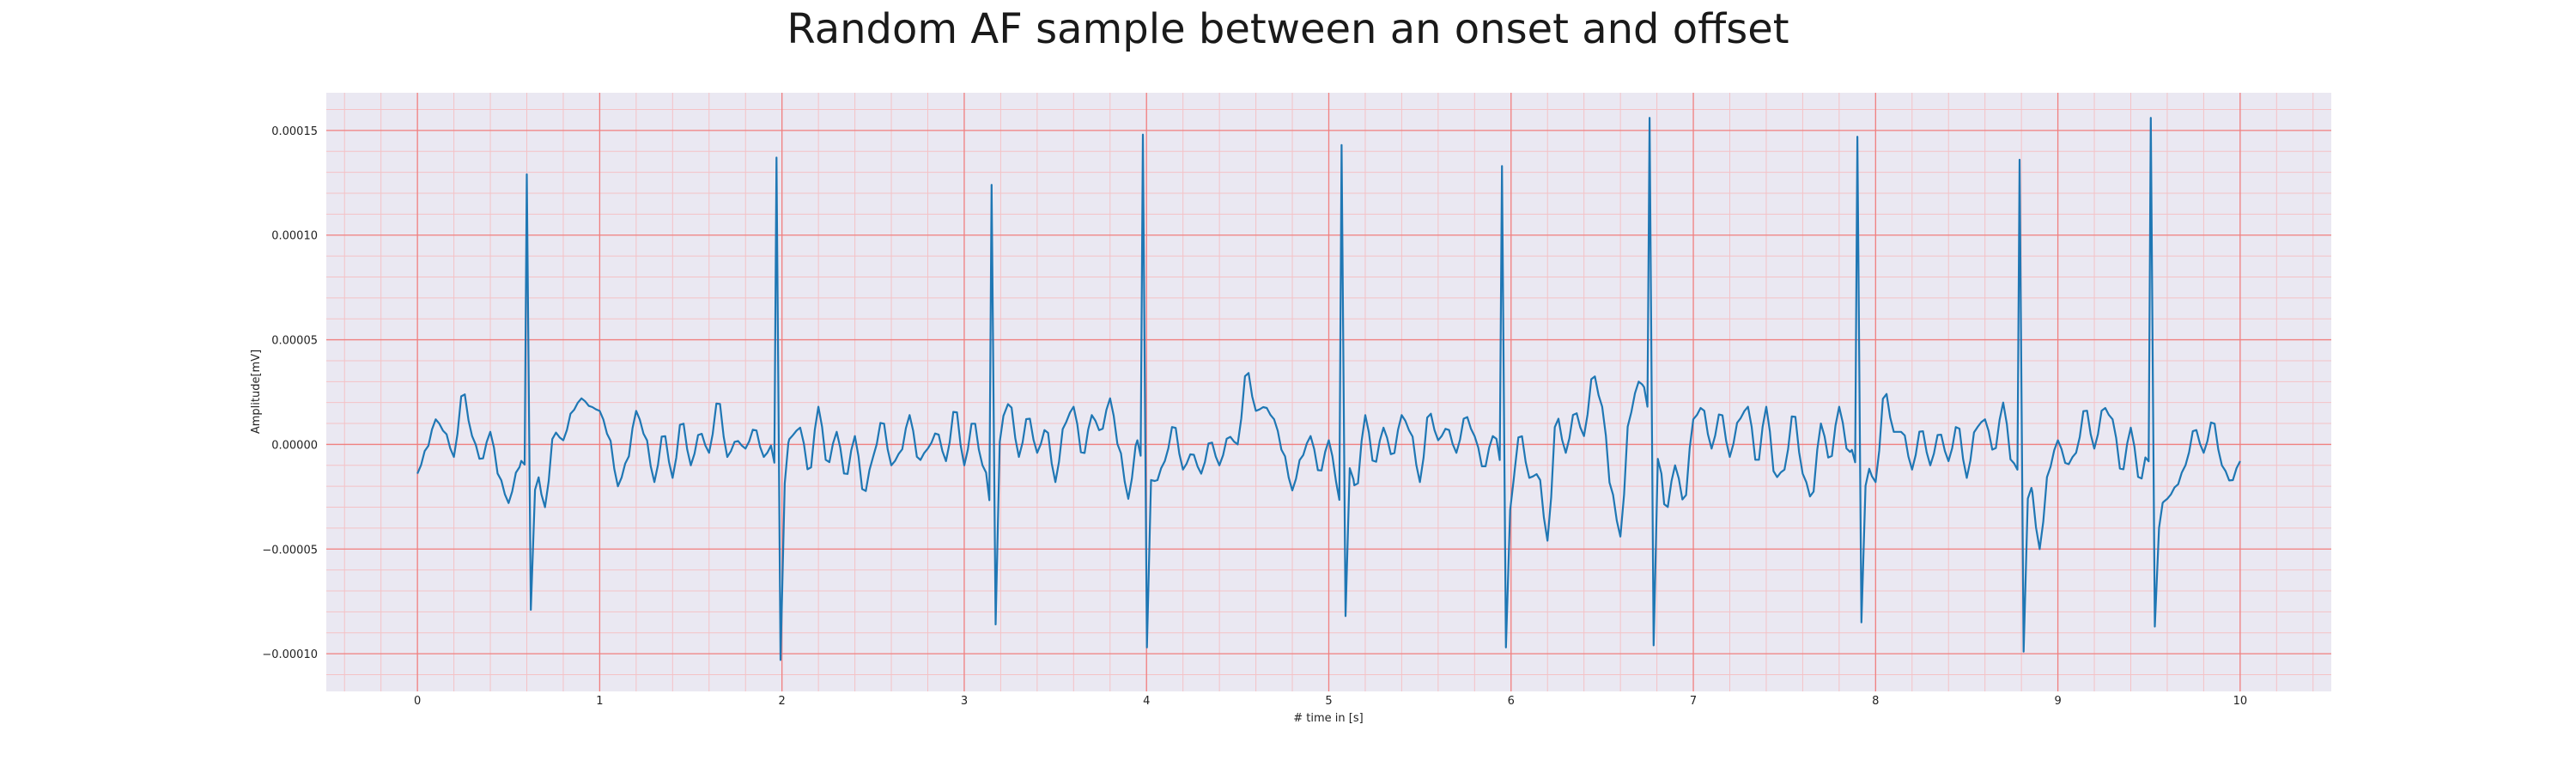  Describe the element at coordinates (2240, 701) in the screenshot. I see `x-tick-label: 10` at that location.